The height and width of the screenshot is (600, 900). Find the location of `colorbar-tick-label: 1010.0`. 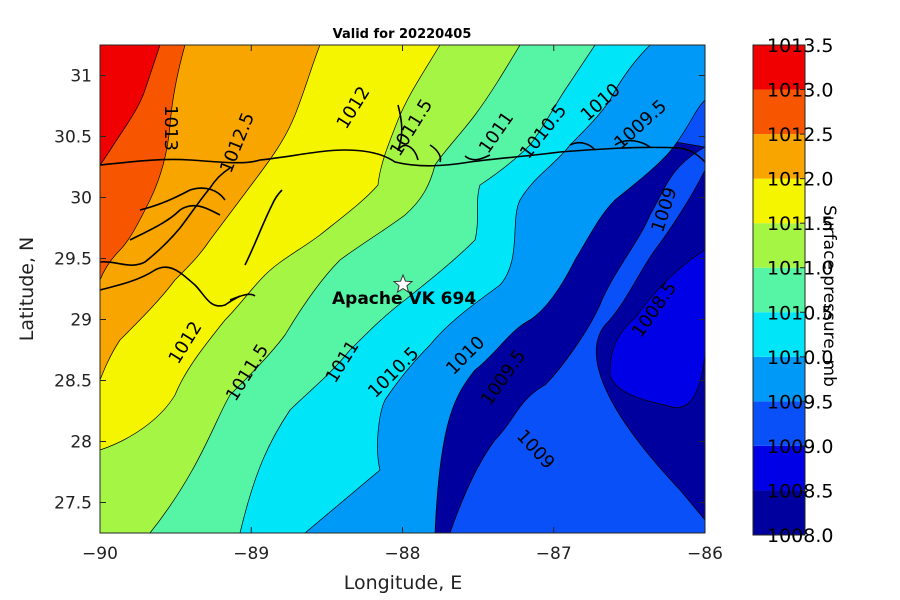

colorbar-tick-label: 1010.0 is located at coordinates (800, 358).